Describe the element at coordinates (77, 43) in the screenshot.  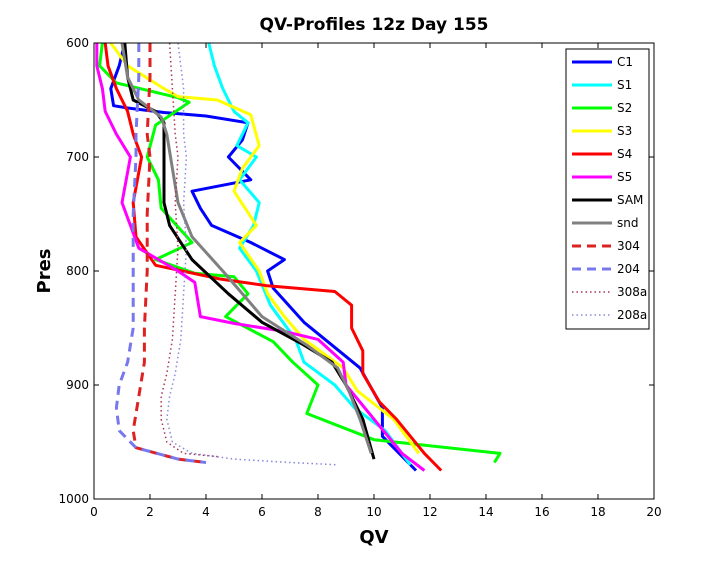
I see `y-tick-label: 600` at that location.